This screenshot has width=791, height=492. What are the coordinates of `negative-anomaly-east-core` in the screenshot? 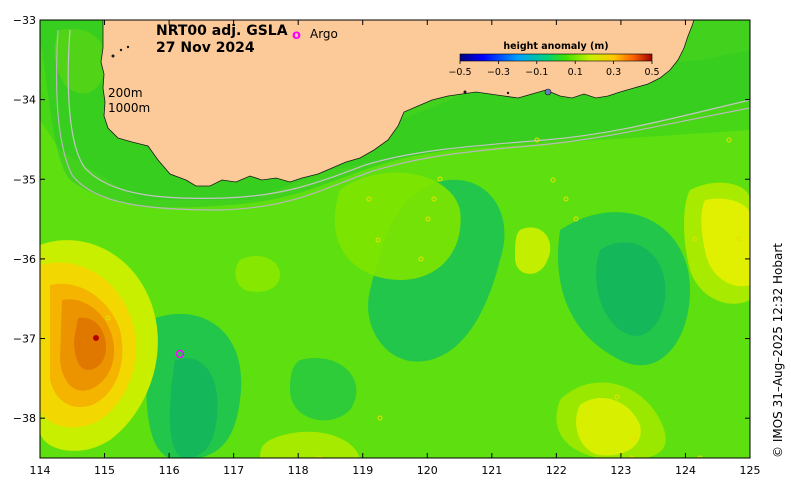 It's located at (631, 289).